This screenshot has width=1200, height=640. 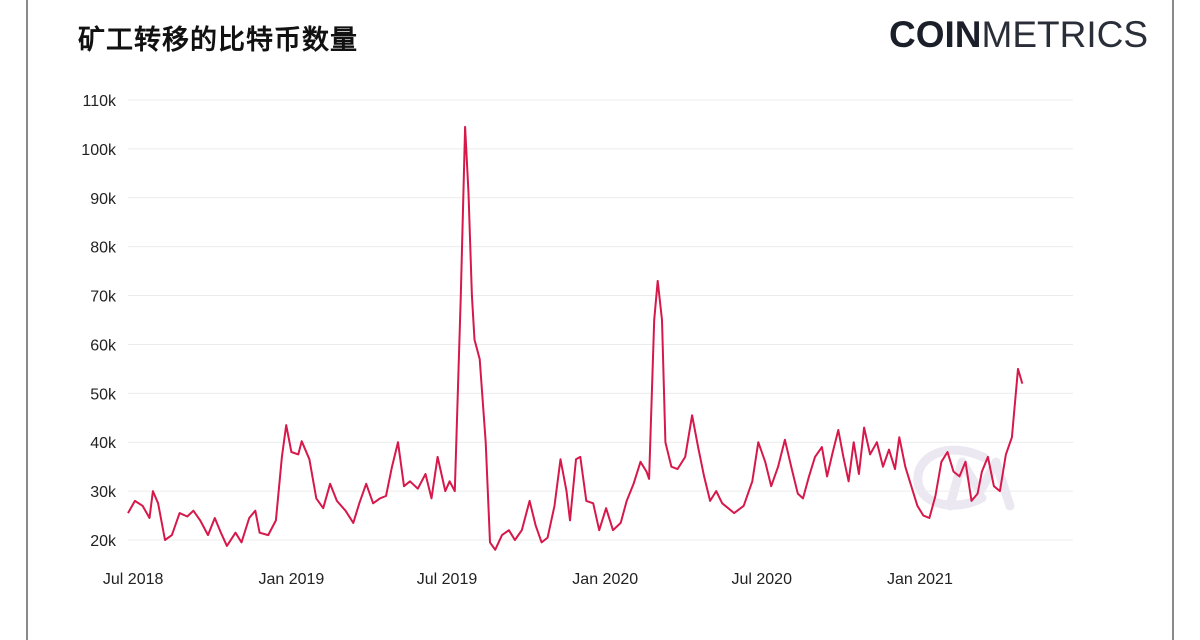 I want to click on coinmetrics-logo: COINMETRICS, so click(x=1018, y=35).